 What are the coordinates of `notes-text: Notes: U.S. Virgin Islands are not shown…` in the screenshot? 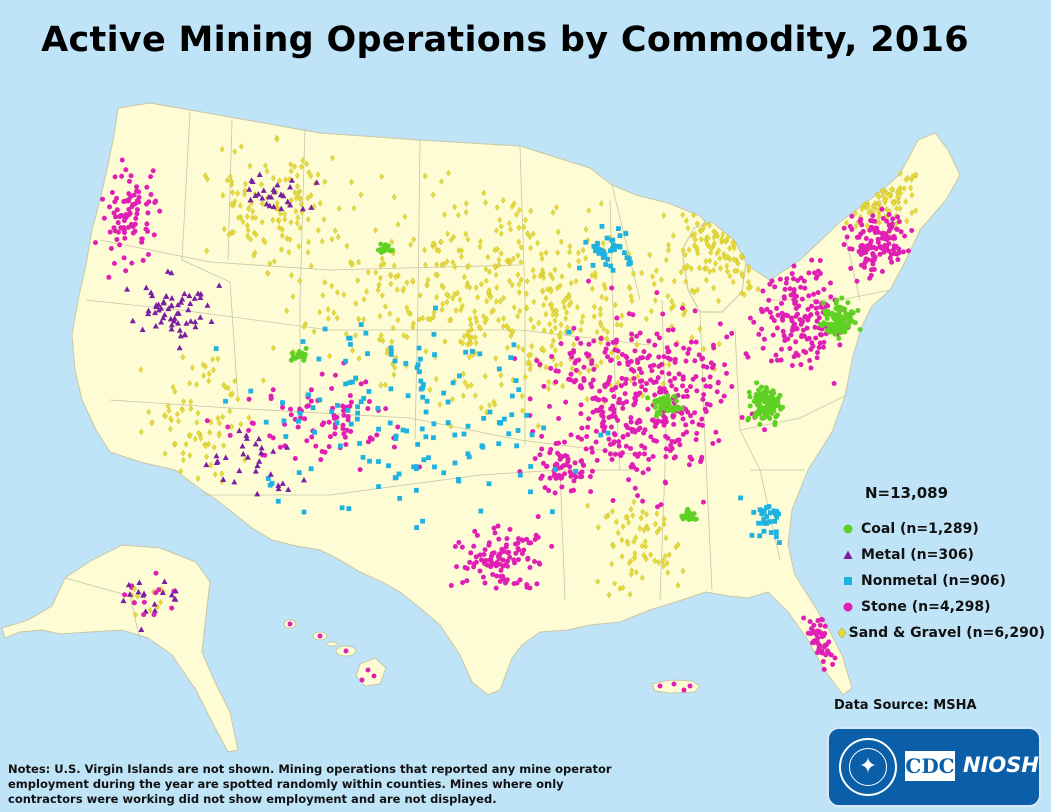 It's located at (310, 784).